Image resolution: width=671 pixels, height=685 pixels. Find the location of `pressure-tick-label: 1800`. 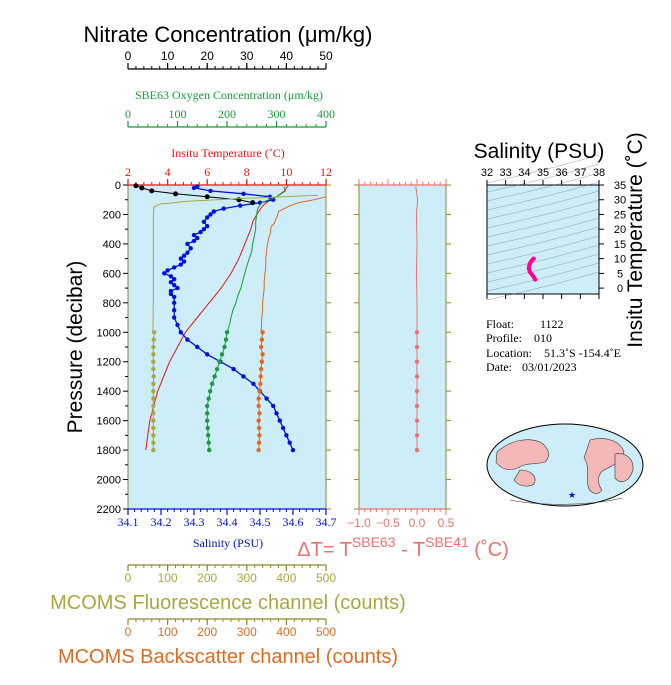

pressure-tick-label: 1800 is located at coordinates (109, 451).